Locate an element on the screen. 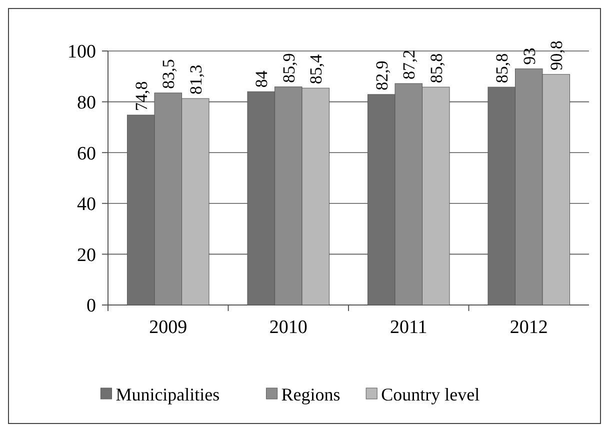 This screenshot has height=432, width=609. x-tick-label: 2010 is located at coordinates (288, 327).